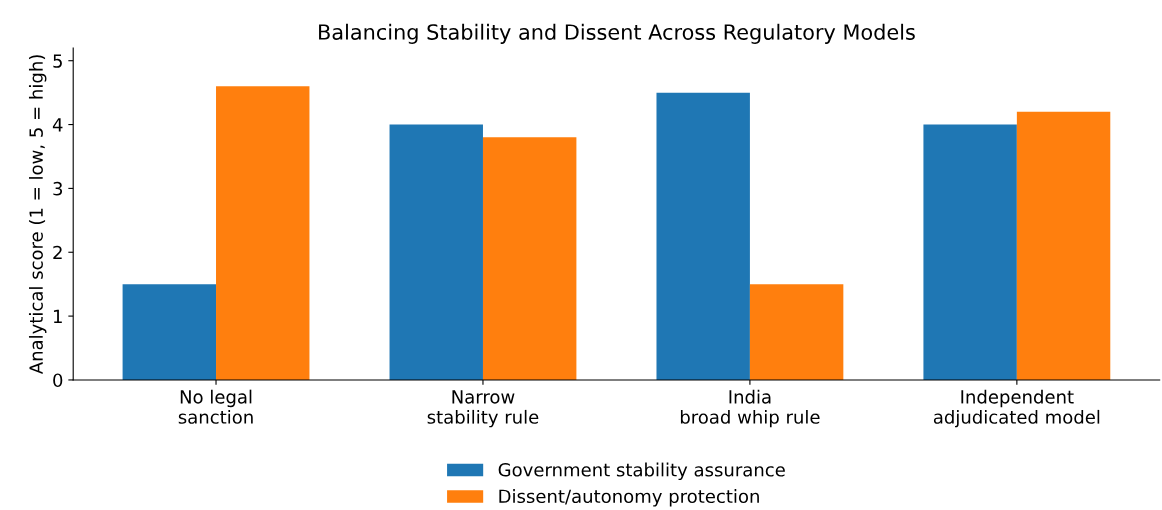  Describe the element at coordinates (483, 409) in the screenshot. I see `x-tick-label: Narrow stability rule` at that location.